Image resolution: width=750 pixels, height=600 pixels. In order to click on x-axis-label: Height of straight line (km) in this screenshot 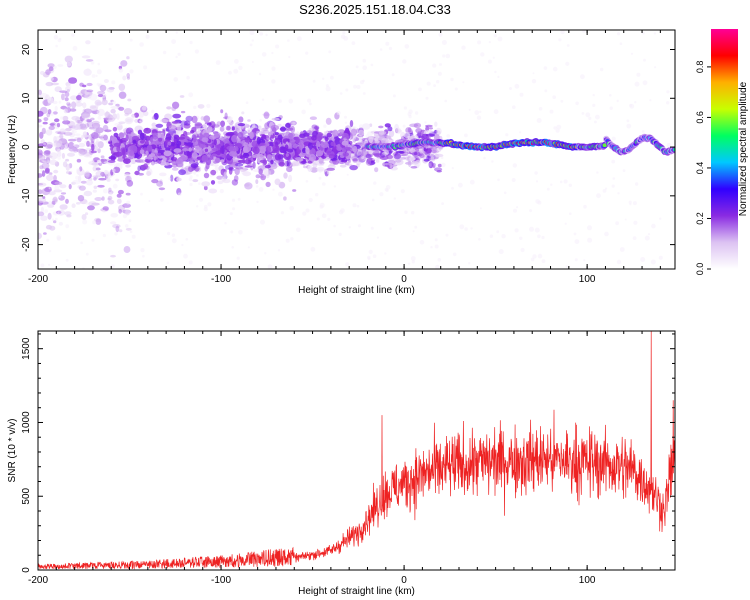, I will do `click(356, 290)`.